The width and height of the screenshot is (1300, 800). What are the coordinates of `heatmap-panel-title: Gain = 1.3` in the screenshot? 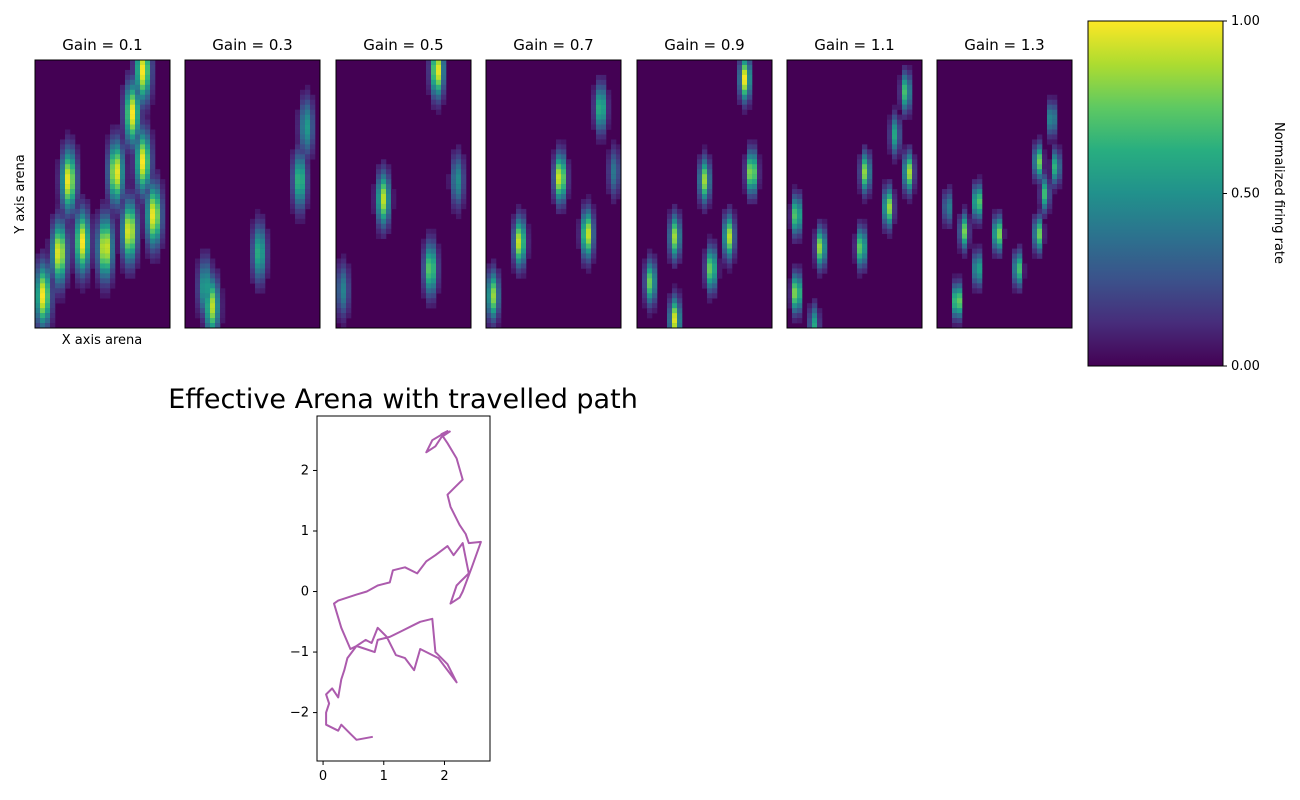 It's located at (1004, 45).